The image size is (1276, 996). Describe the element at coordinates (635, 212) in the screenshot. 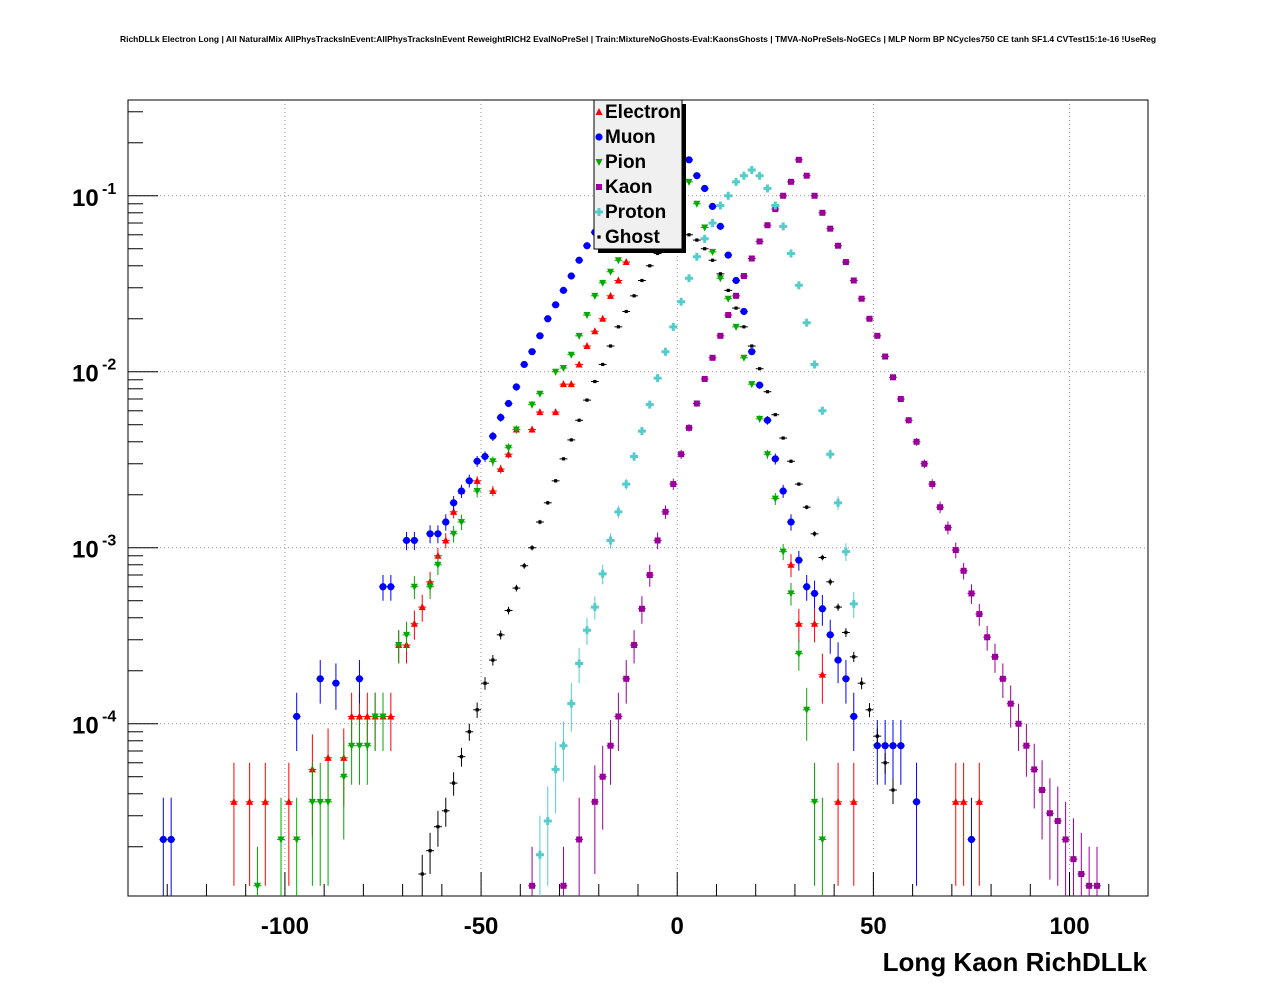

I see `legend-label: Proton` at that location.